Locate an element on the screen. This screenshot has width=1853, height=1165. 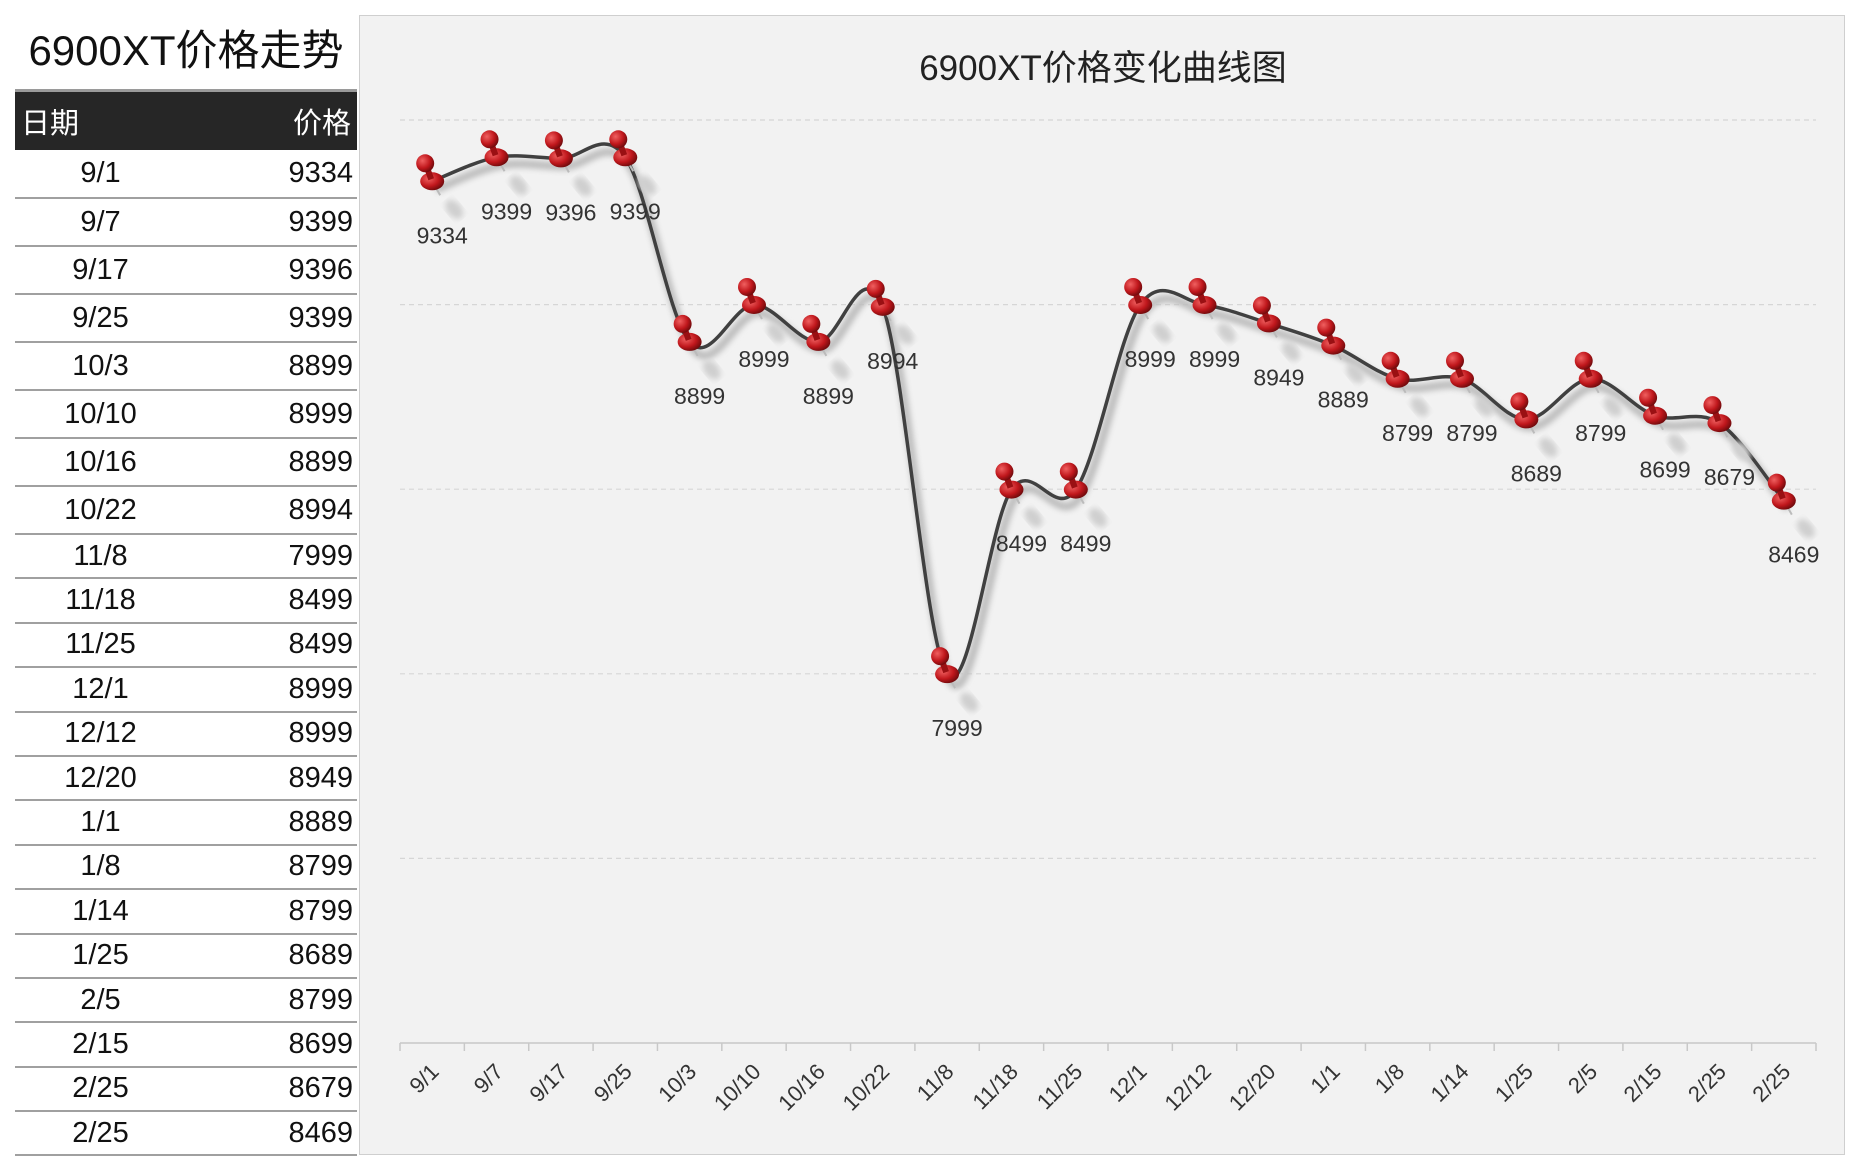
cell-date: 2/25 is located at coordinates (100, 1089).